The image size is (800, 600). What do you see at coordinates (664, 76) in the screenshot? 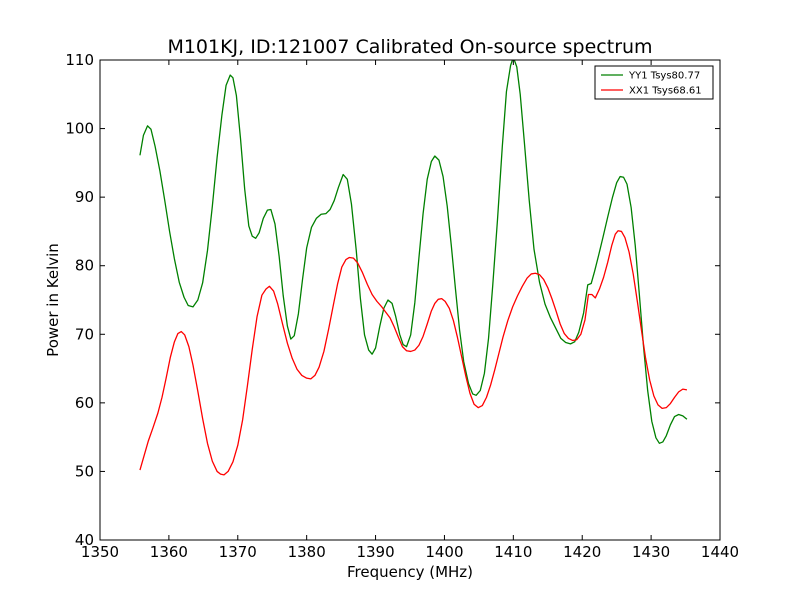
I see `legend-label-yy1: YY1 Tsys80.77` at bounding box center [664, 76].